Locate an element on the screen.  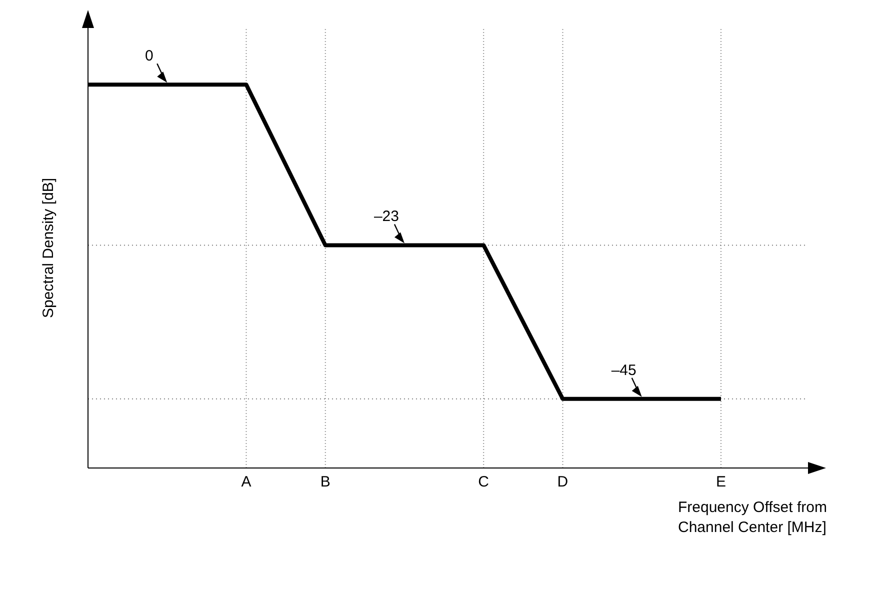
data-label: –45 is located at coordinates (623, 370).